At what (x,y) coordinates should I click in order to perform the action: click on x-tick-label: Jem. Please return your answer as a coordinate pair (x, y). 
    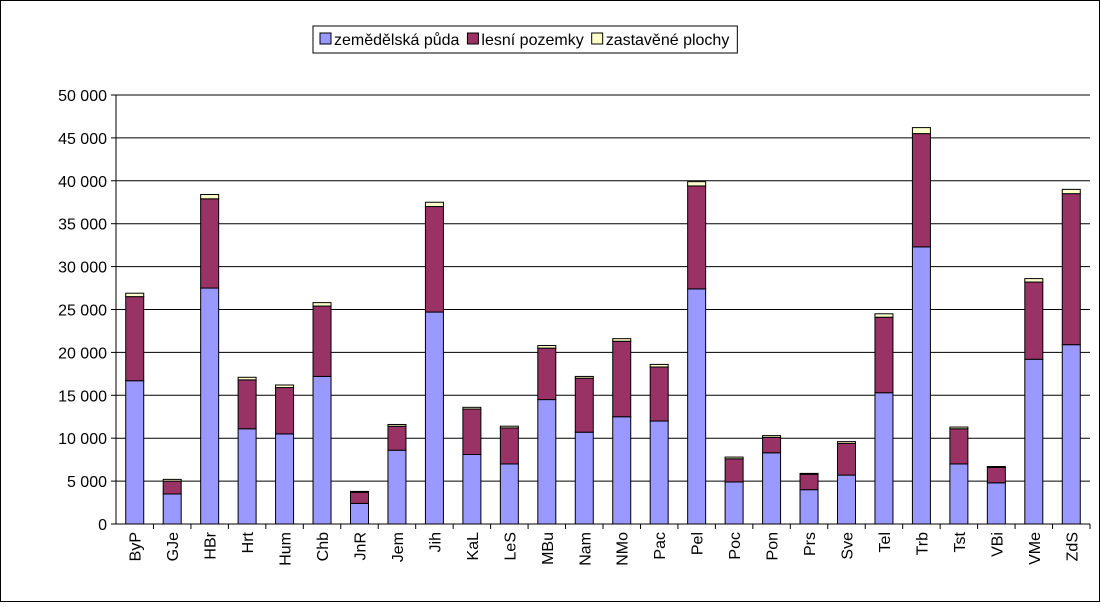
    Looking at the image, I should click on (398, 547).